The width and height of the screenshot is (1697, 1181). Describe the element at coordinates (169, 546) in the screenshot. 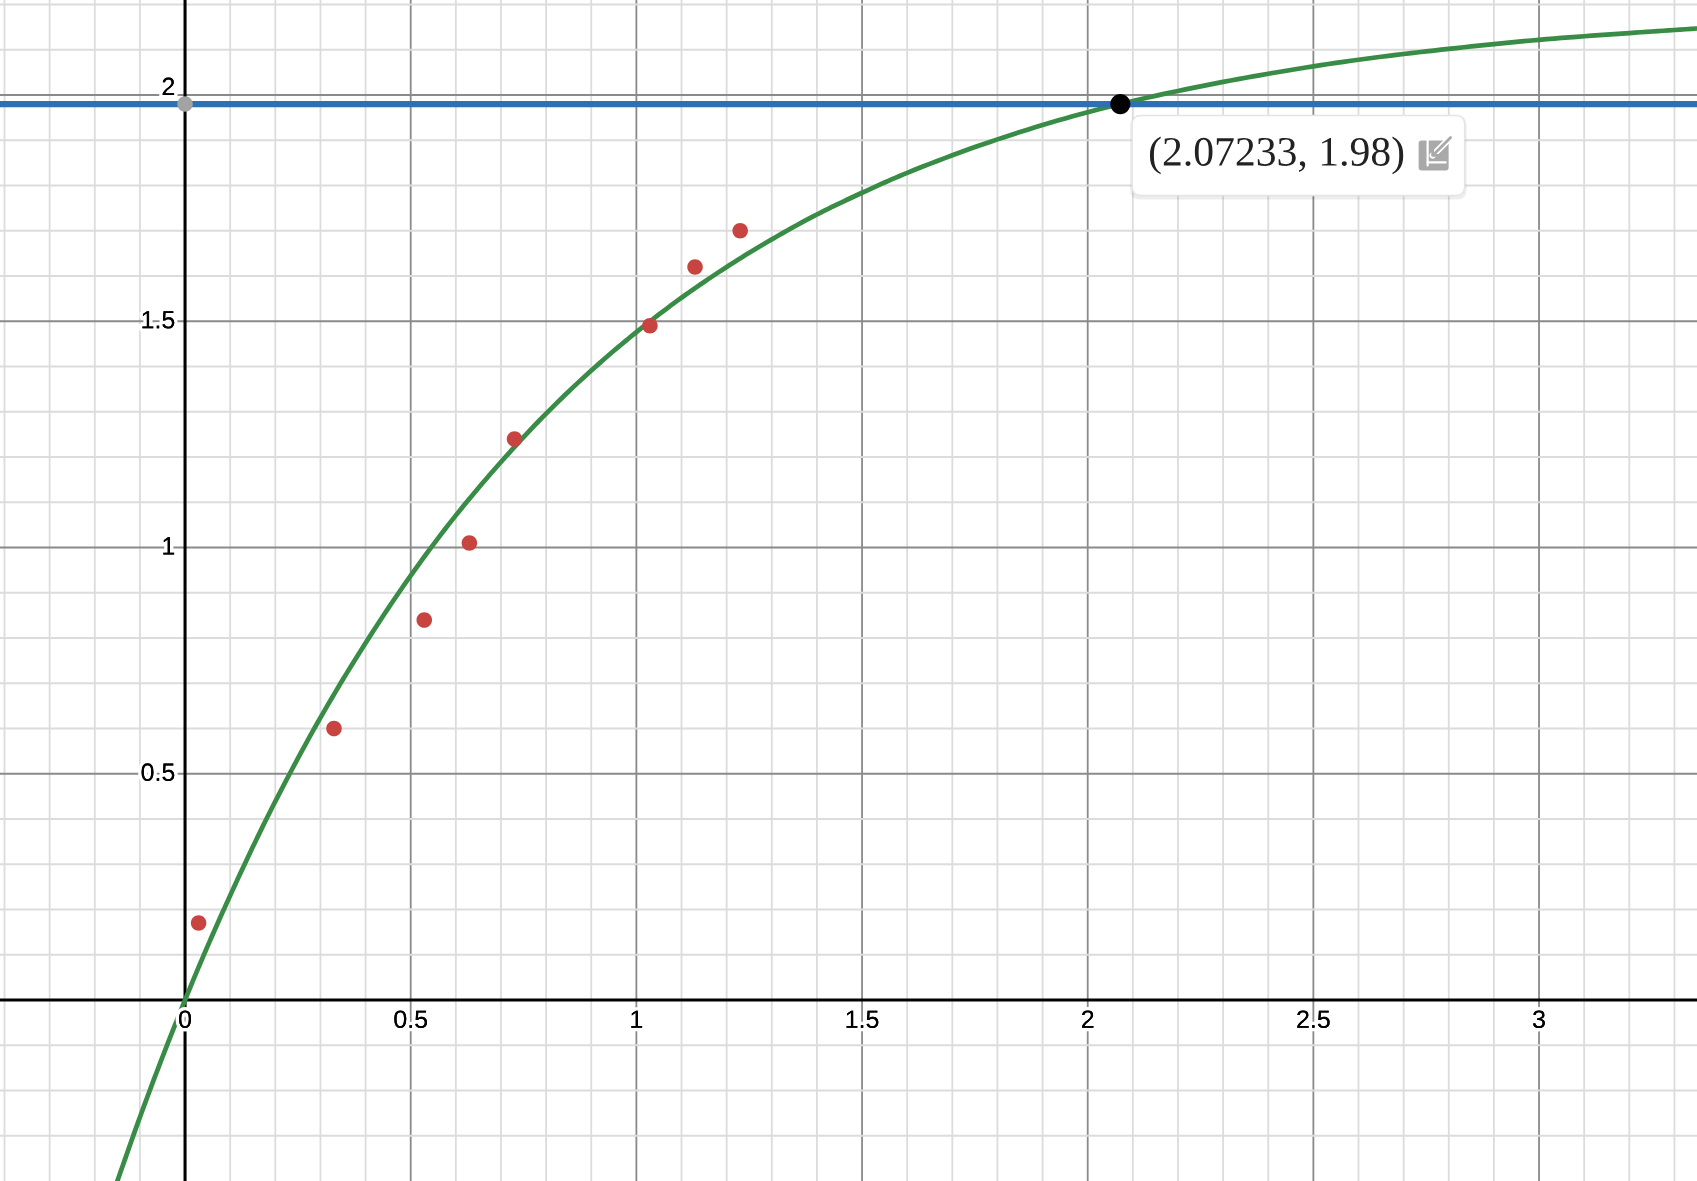

I see `y-tick-label: 1` at that location.